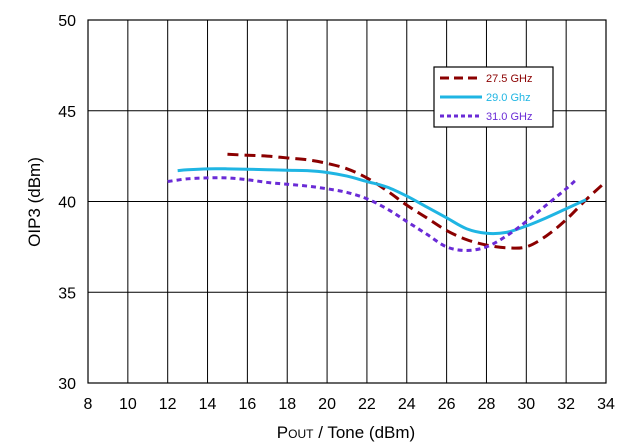 Image resolution: width=629 pixels, height=446 pixels. Describe the element at coordinates (67, 112) in the screenshot. I see `y-tick-label: 45` at that location.